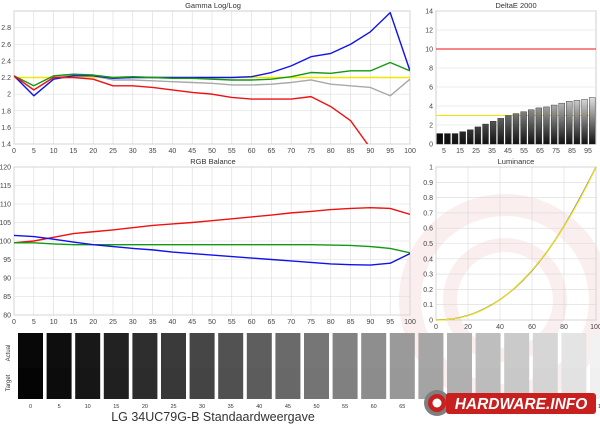 This screenshot has width=600, height=427. Describe the element at coordinates (173, 151) in the screenshot. I see `gamma-xtick-label: 40` at that location.